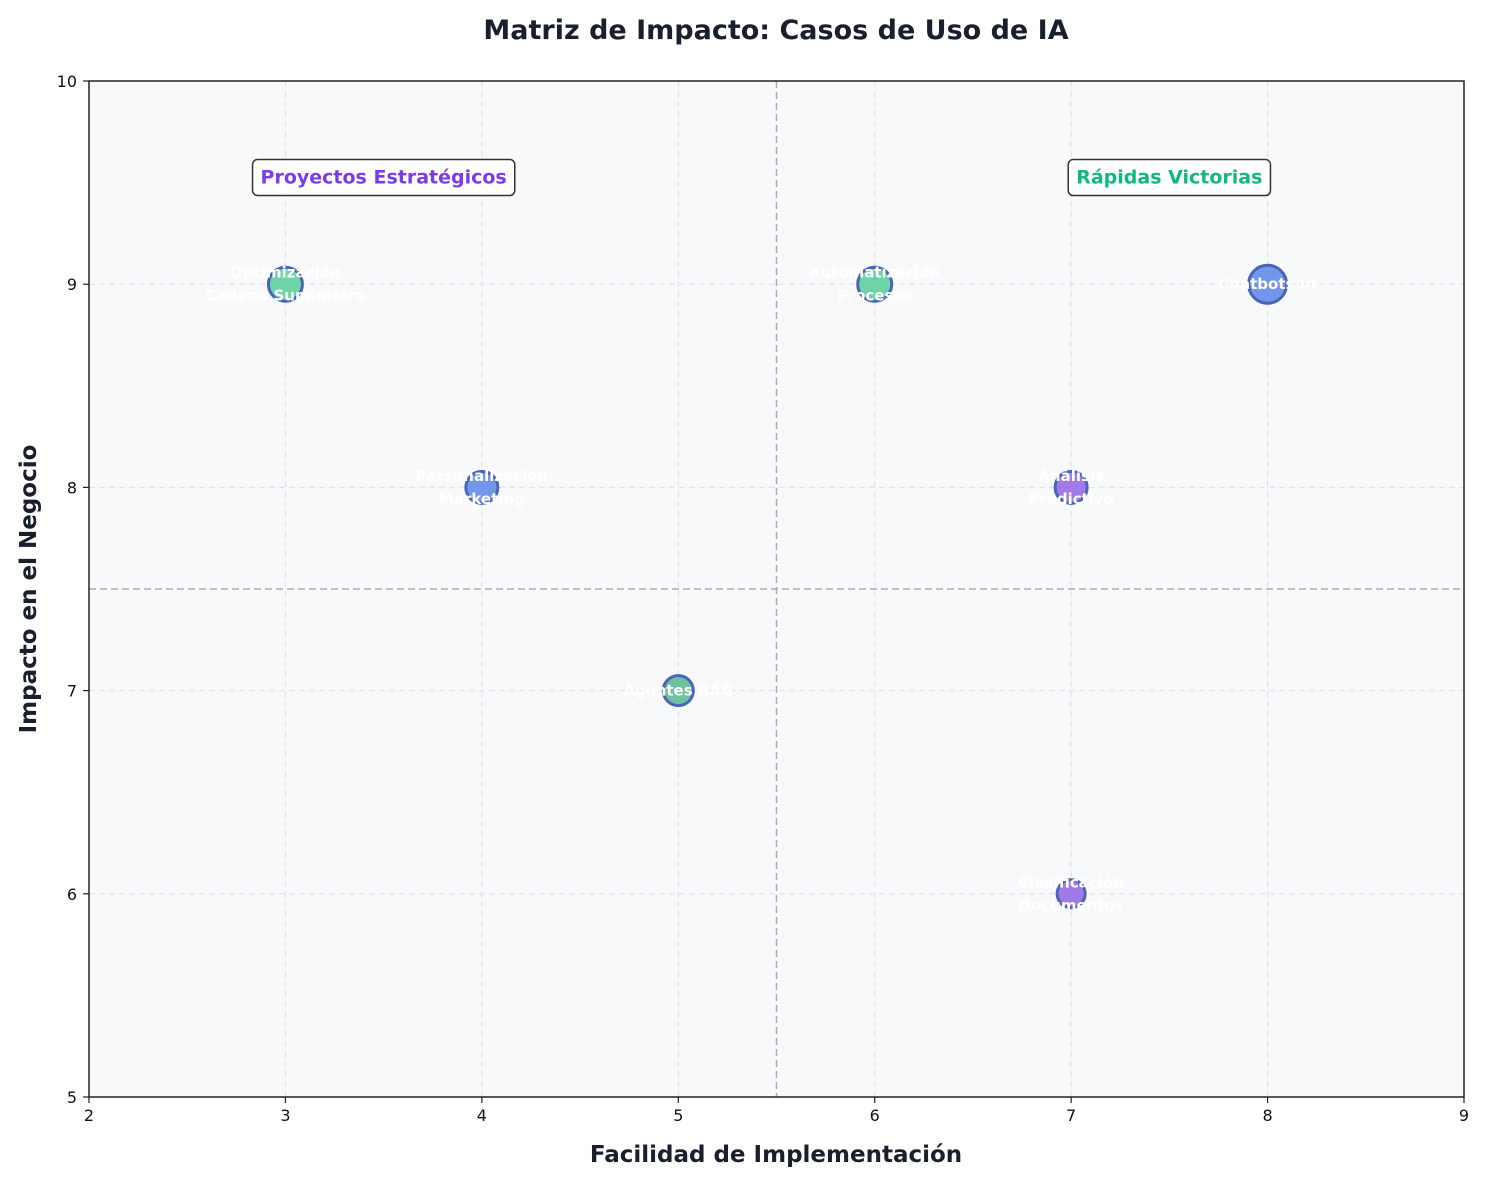 This screenshot has height=1184, width=1485. I want to click on x-tick-label: 8, so click(1267, 1115).